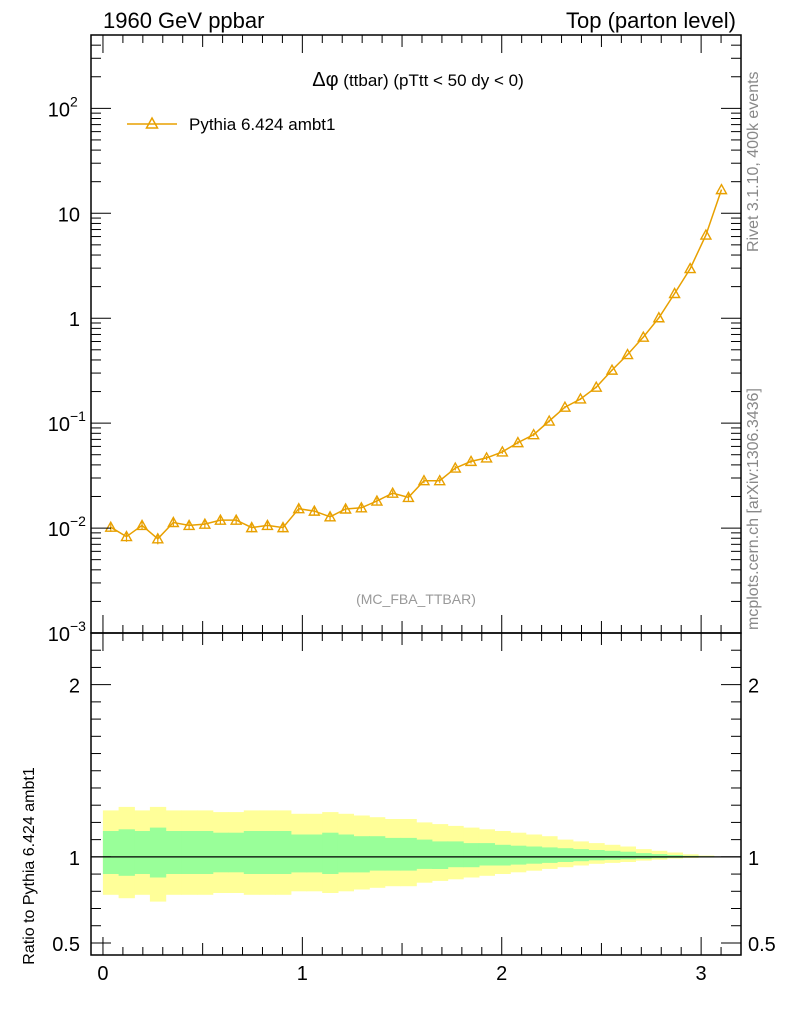 The image size is (786, 1024). Describe the element at coordinates (701, 974) in the screenshot. I see `x-tick-label: 3` at that location.